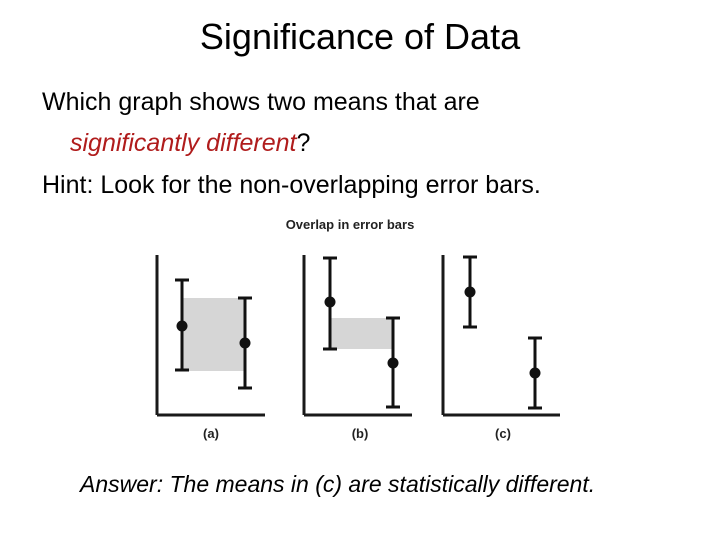 The image size is (720, 540). Describe the element at coordinates (183, 143) in the screenshot. I see `question-emphasis: significantly different` at that location.